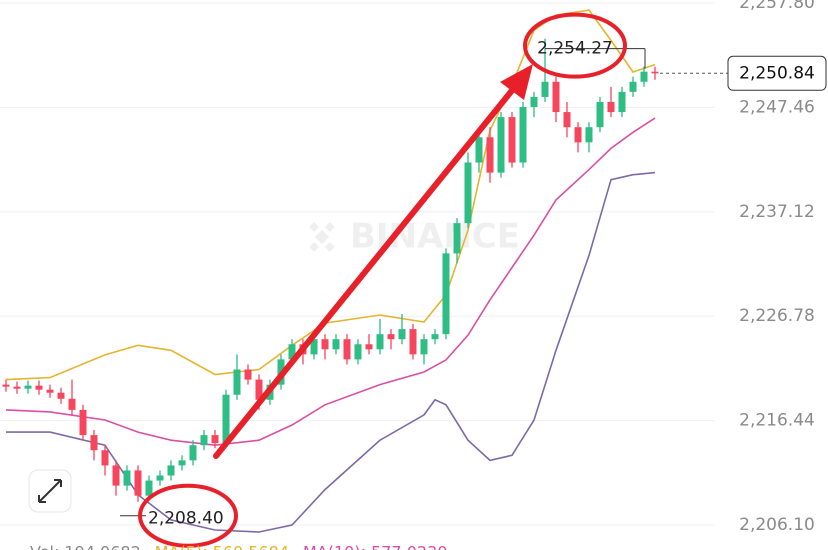 The height and width of the screenshot is (550, 828). I want to click on high-marker-label: 2,254.27, so click(575, 49).